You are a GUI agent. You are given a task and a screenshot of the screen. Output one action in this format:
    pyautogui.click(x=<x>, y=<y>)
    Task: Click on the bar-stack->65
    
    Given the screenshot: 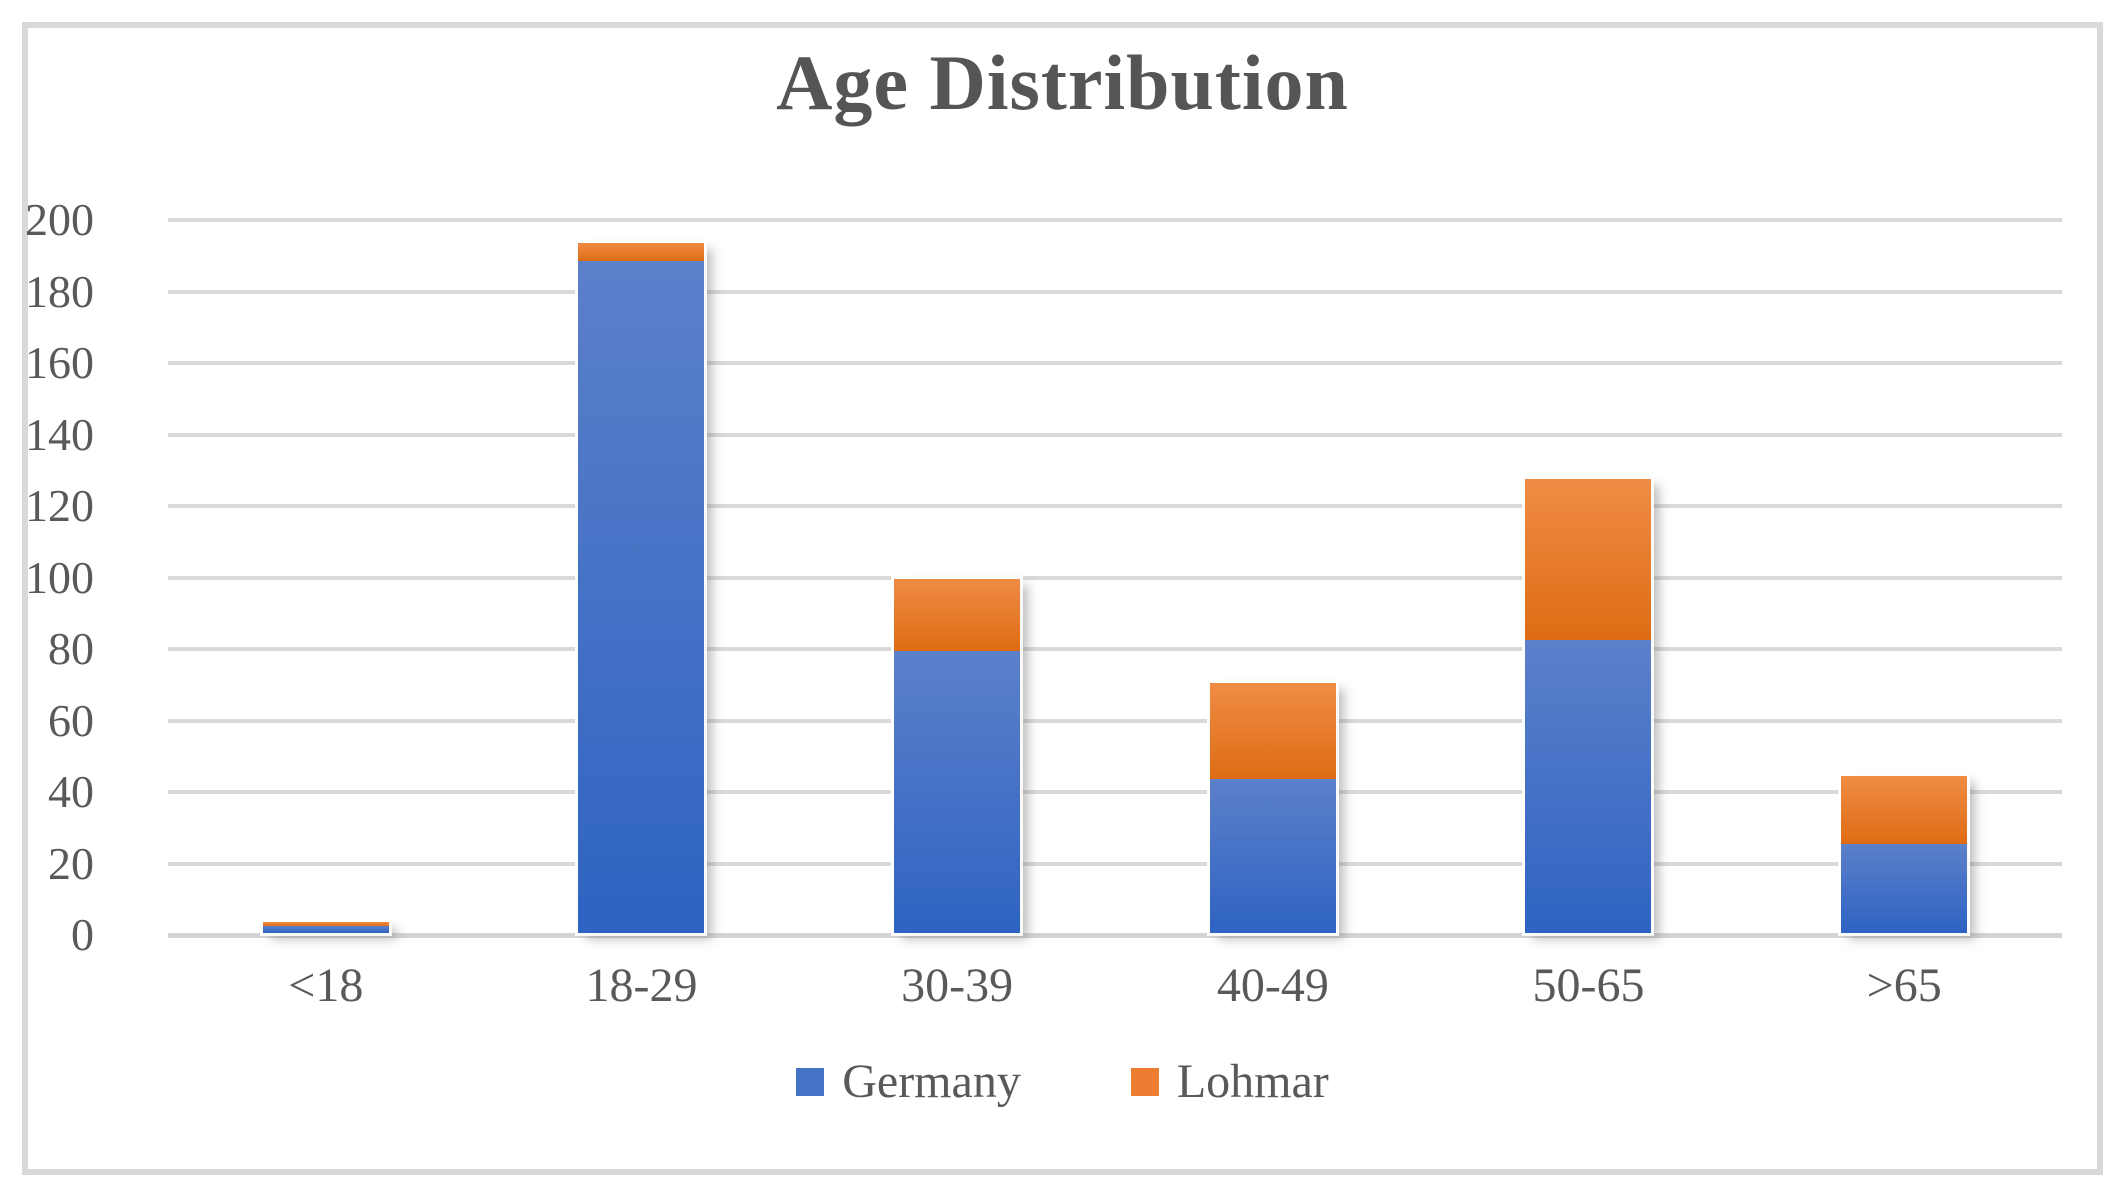 What is the action you would take?
    pyautogui.click(x=1904, y=854)
    